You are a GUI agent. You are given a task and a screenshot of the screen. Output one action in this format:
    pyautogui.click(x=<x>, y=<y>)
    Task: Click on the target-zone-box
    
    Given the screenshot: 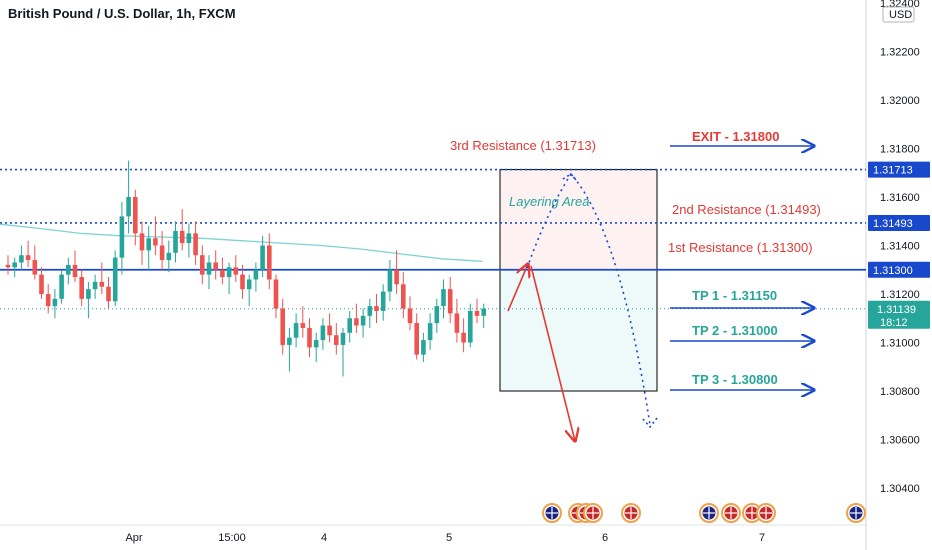 What is the action you would take?
    pyautogui.click(x=578, y=330)
    